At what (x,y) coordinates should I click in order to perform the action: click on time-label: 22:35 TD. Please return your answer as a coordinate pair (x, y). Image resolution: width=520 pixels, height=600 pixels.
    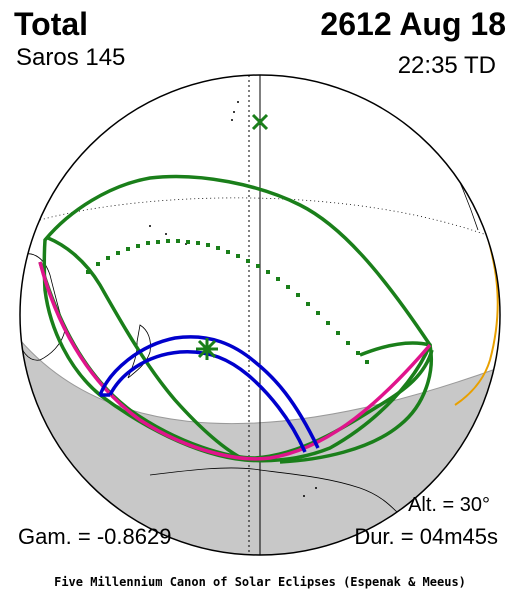
    Looking at the image, I should click on (446, 65).